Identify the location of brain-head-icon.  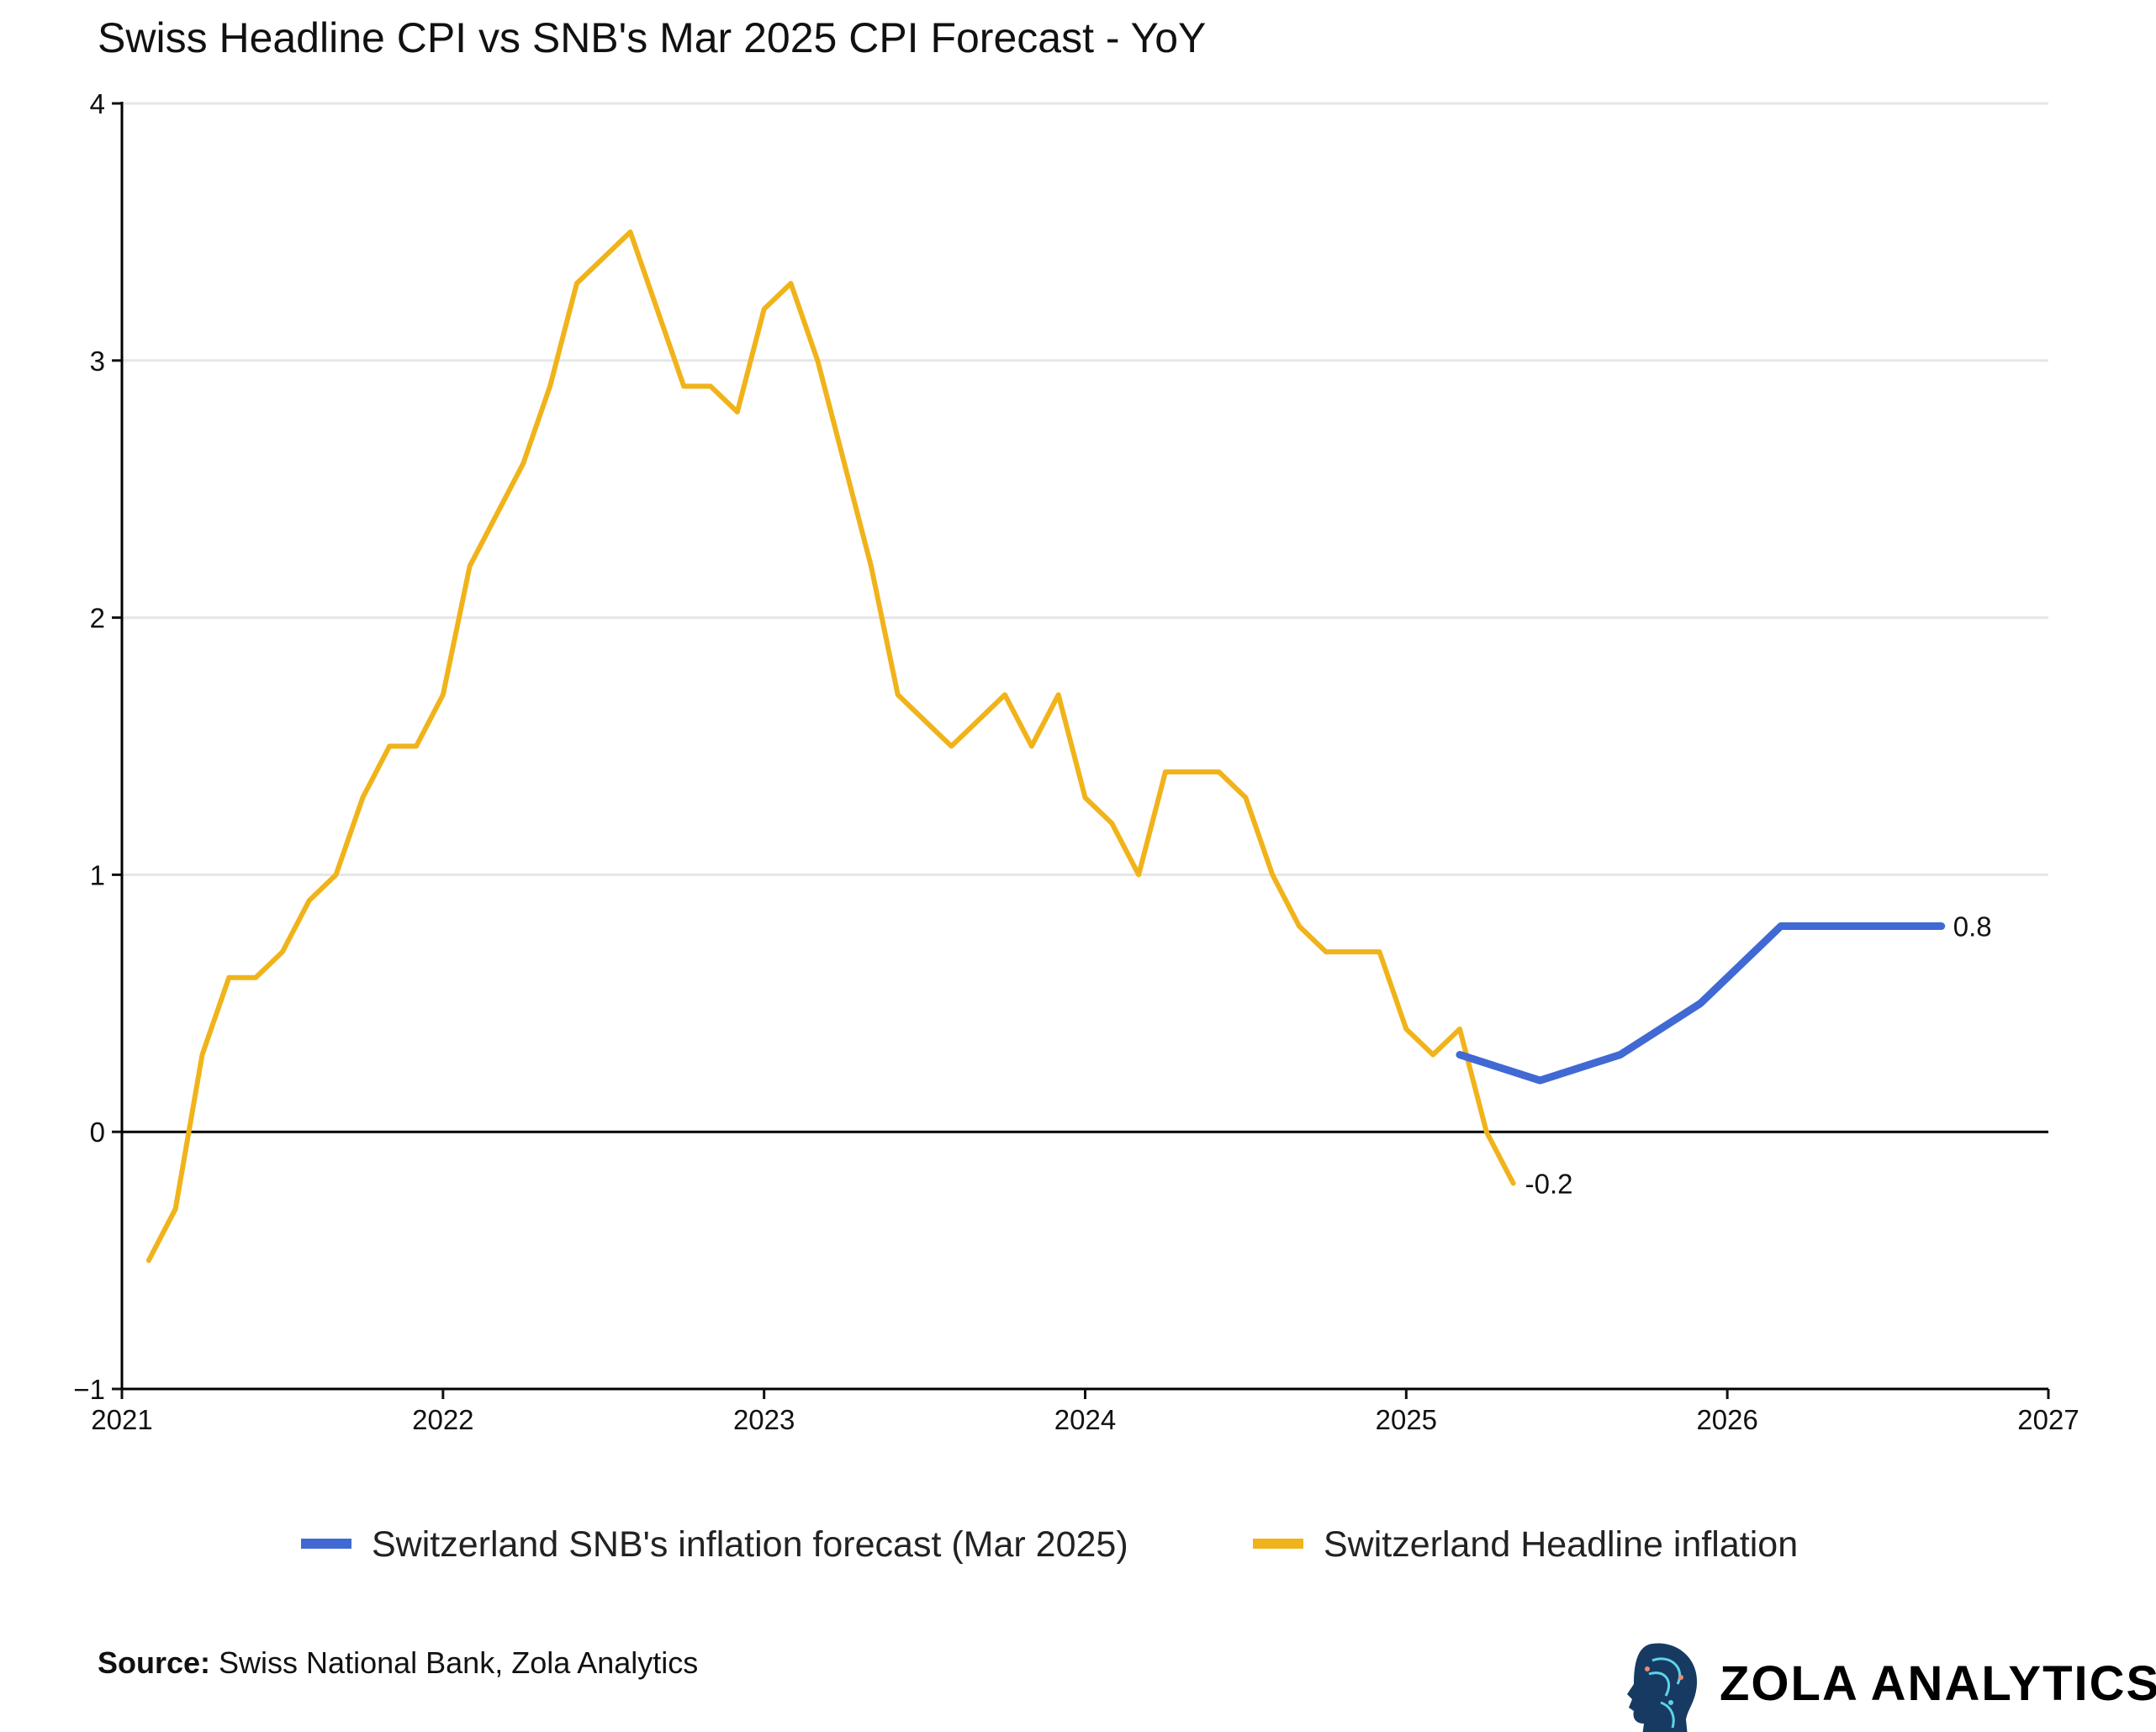
(1662, 1687).